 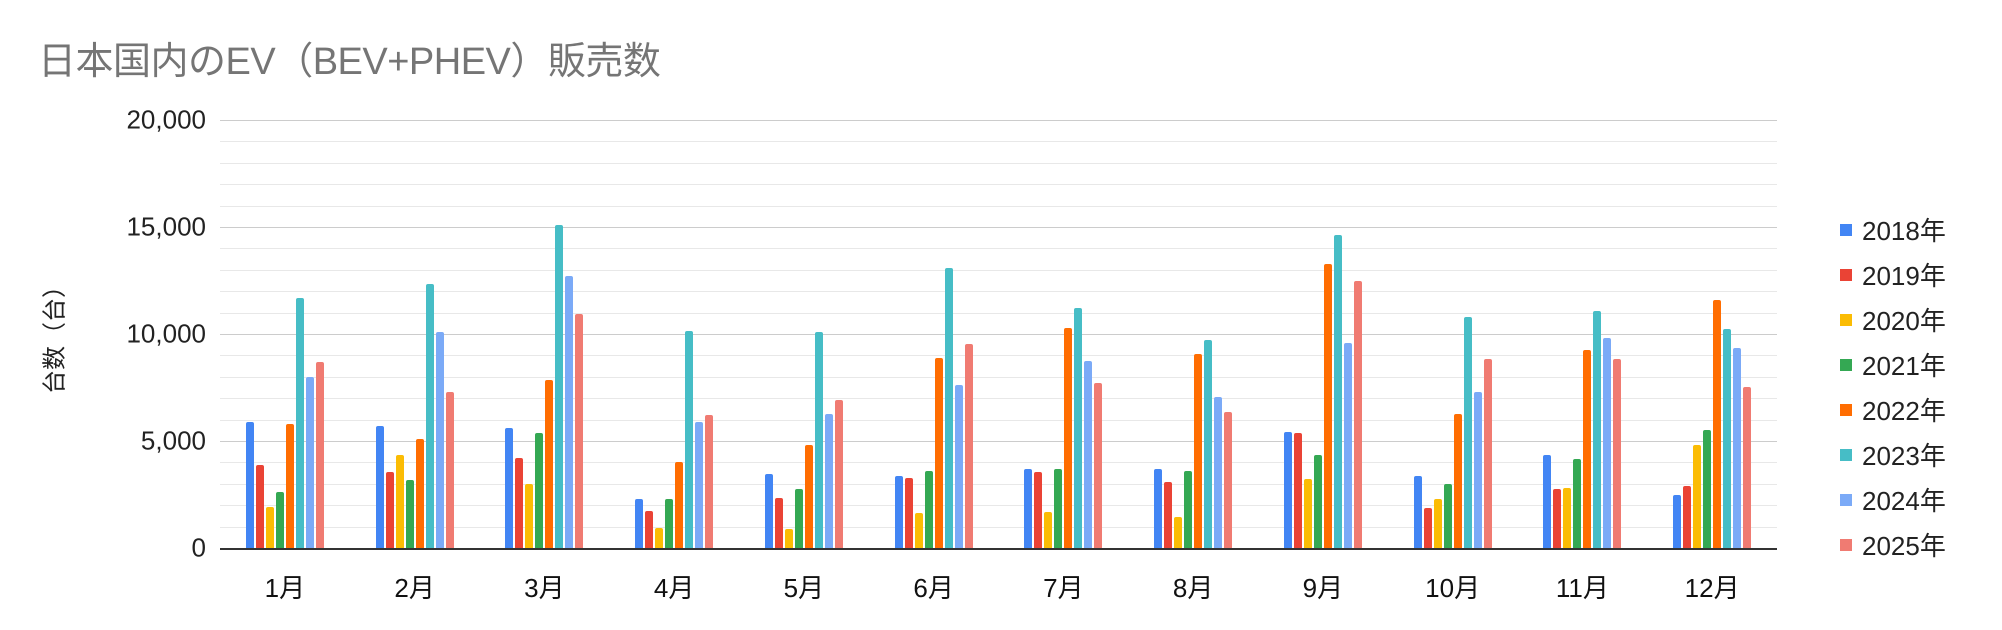 I want to click on bar-2024年-12月, so click(x=1737, y=448).